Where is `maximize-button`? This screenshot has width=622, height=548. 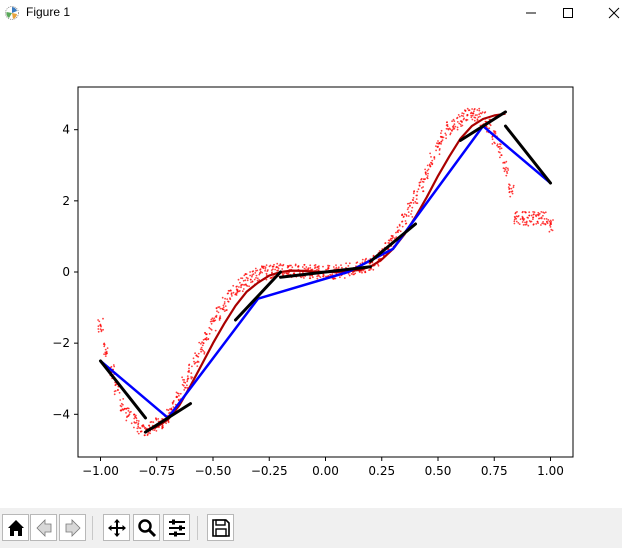
maximize-button is located at coordinates (568, 13).